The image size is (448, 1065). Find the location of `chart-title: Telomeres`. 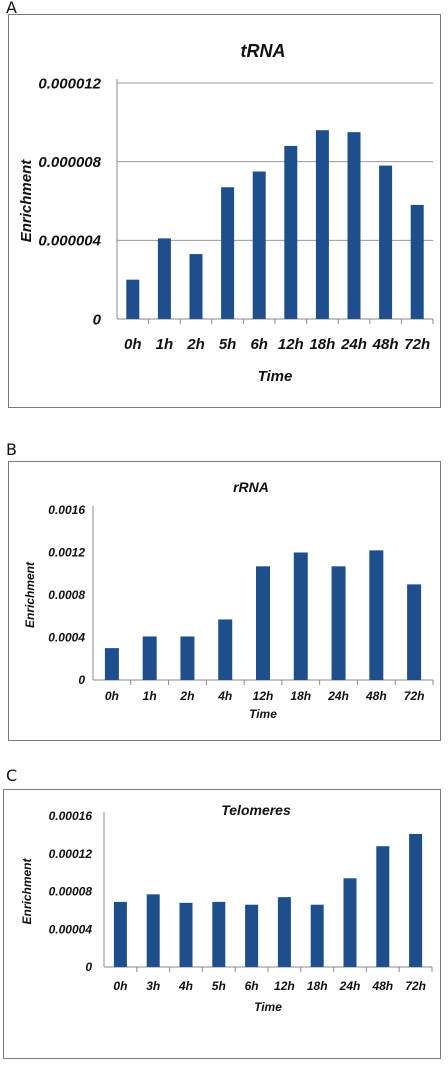

chart-title: Telomeres is located at coordinates (256, 810).